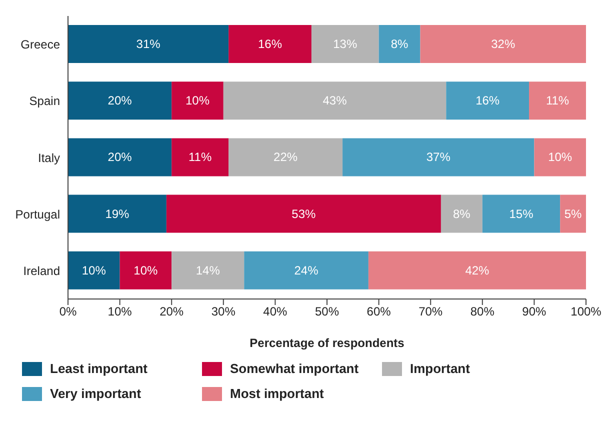 This screenshot has height=430, width=610. What do you see at coordinates (440, 368) in the screenshot?
I see `legend-label: Important` at bounding box center [440, 368].